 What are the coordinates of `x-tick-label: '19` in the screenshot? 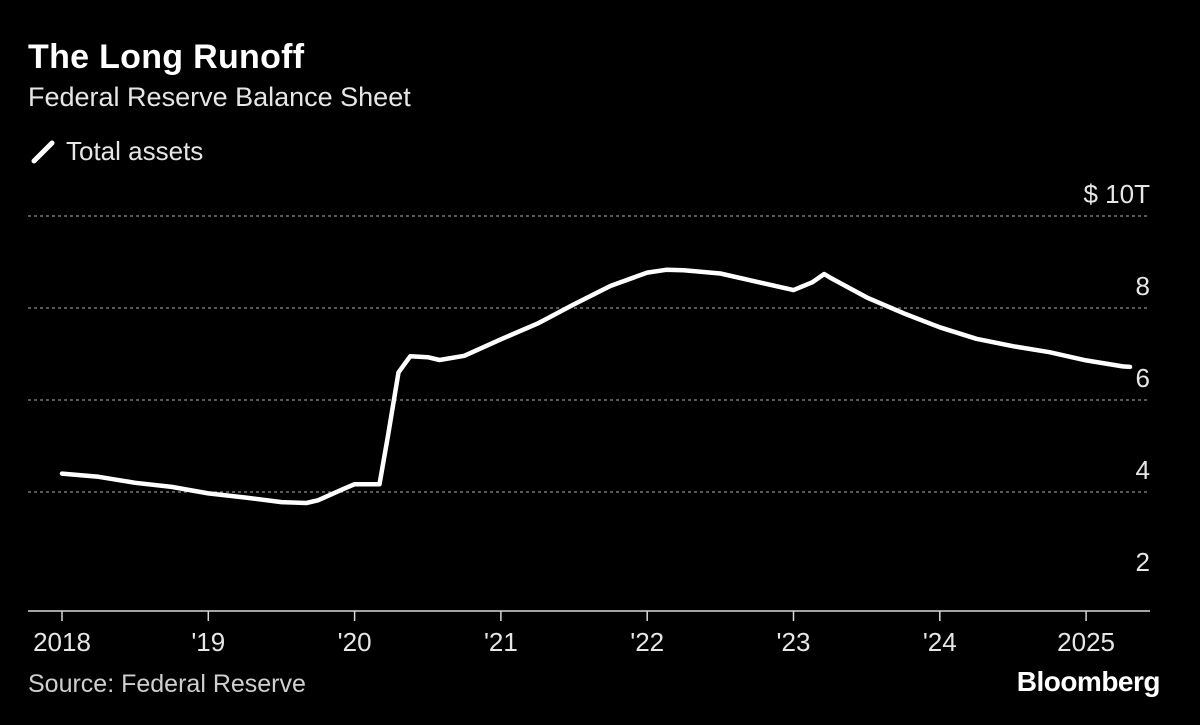 It's located at (208, 642).